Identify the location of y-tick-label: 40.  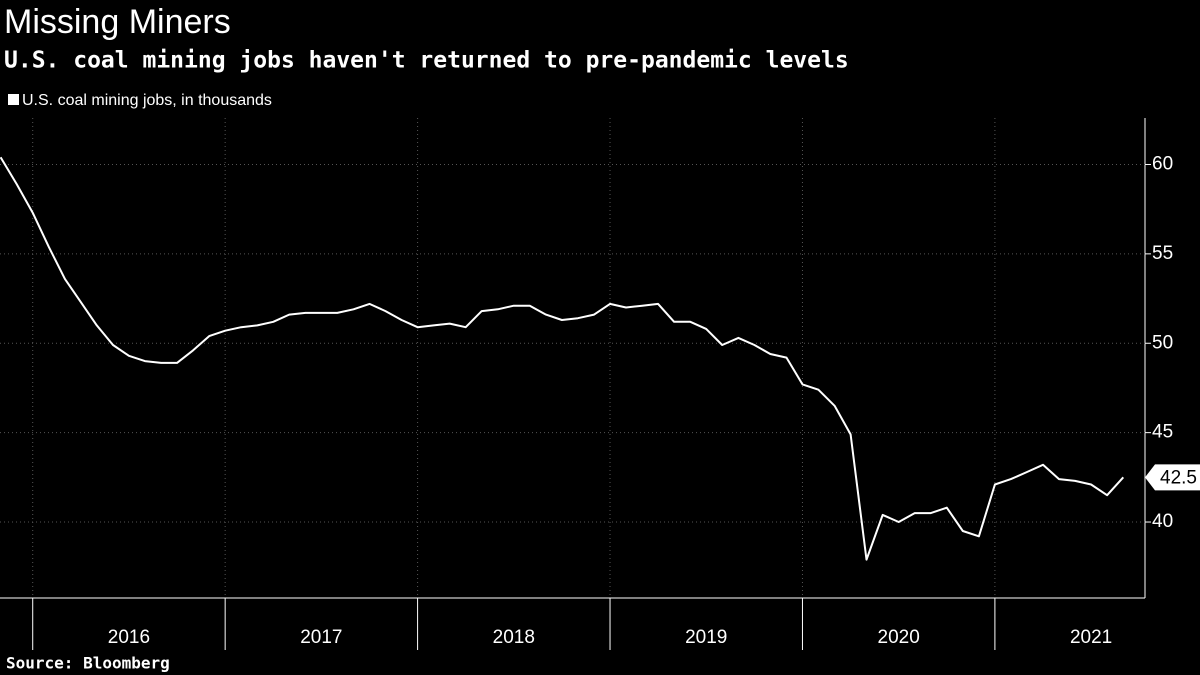
(1162, 521).